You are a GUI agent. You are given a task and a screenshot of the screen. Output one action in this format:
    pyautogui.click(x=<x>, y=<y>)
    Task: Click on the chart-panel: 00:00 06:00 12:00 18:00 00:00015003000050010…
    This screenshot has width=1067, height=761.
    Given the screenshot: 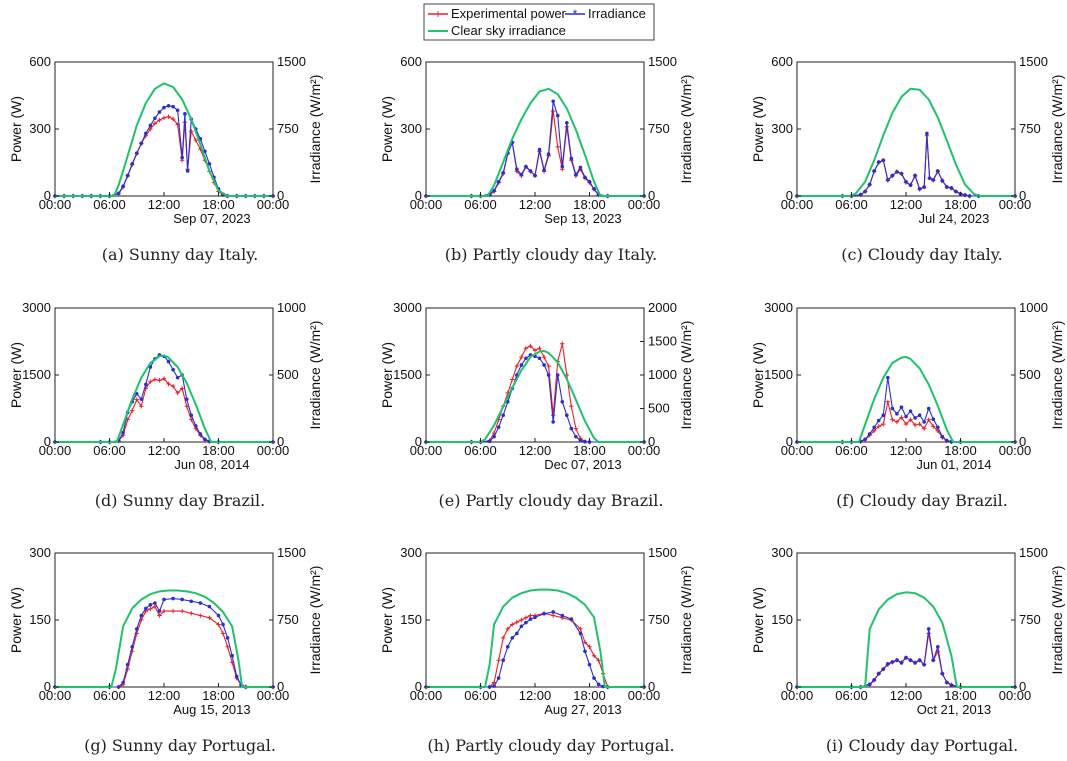 What is the action you would take?
    pyautogui.click(x=165, y=405)
    